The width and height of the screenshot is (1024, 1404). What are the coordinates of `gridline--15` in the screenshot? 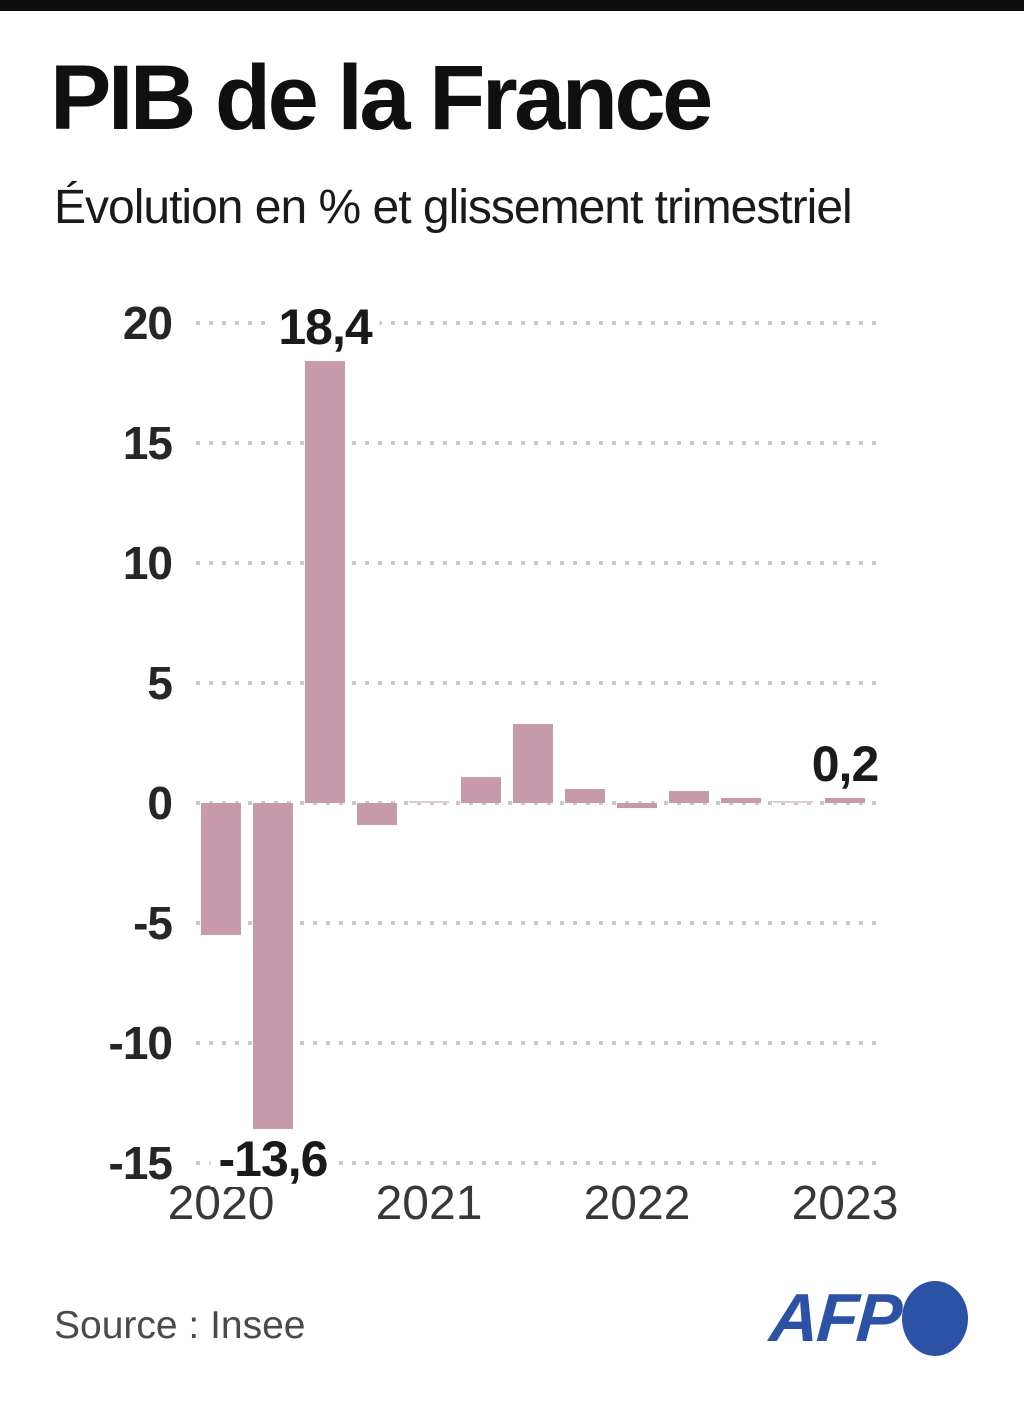 It's located at (538, 1163).